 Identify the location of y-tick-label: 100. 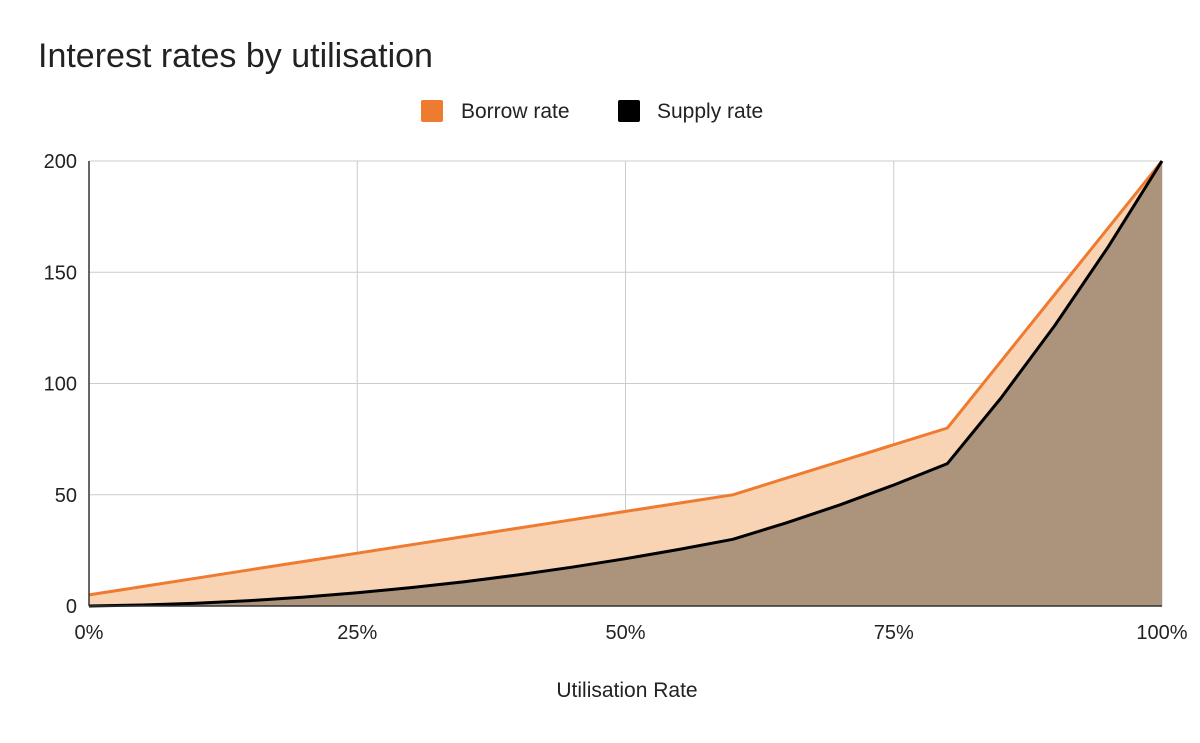
(60, 385).